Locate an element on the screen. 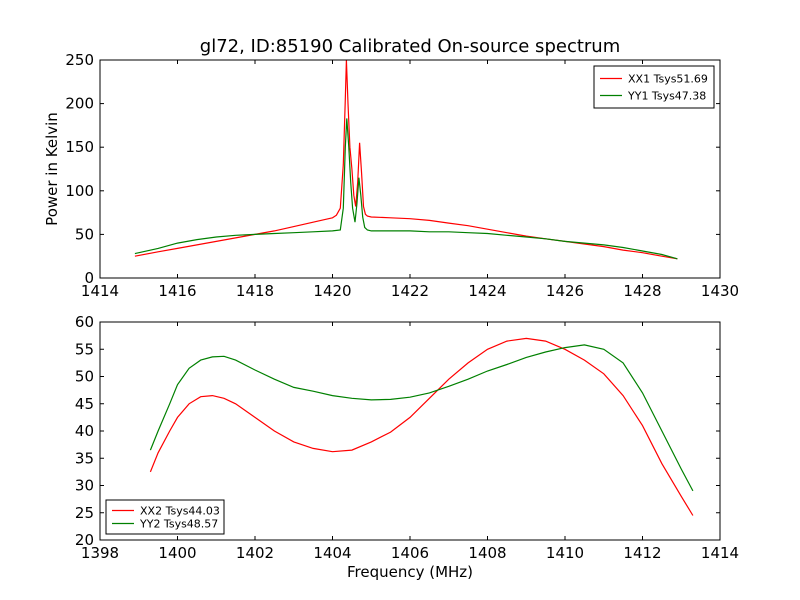  x-tick-label: 1418 is located at coordinates (255, 291).